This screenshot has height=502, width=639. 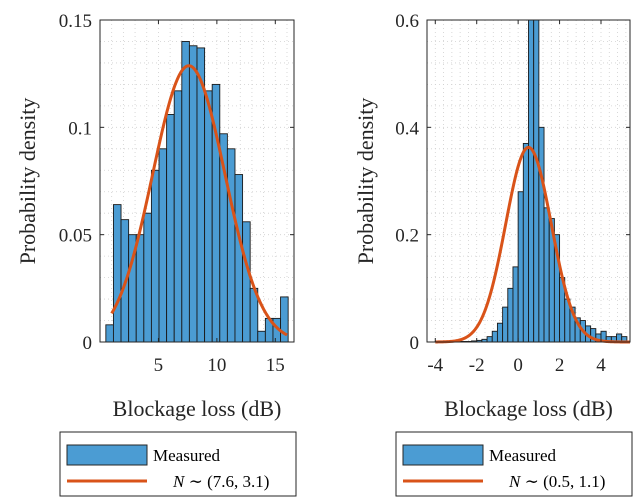 I want to click on legend: Measured N ∼ (0.5, 1.1), so click(x=514, y=464).